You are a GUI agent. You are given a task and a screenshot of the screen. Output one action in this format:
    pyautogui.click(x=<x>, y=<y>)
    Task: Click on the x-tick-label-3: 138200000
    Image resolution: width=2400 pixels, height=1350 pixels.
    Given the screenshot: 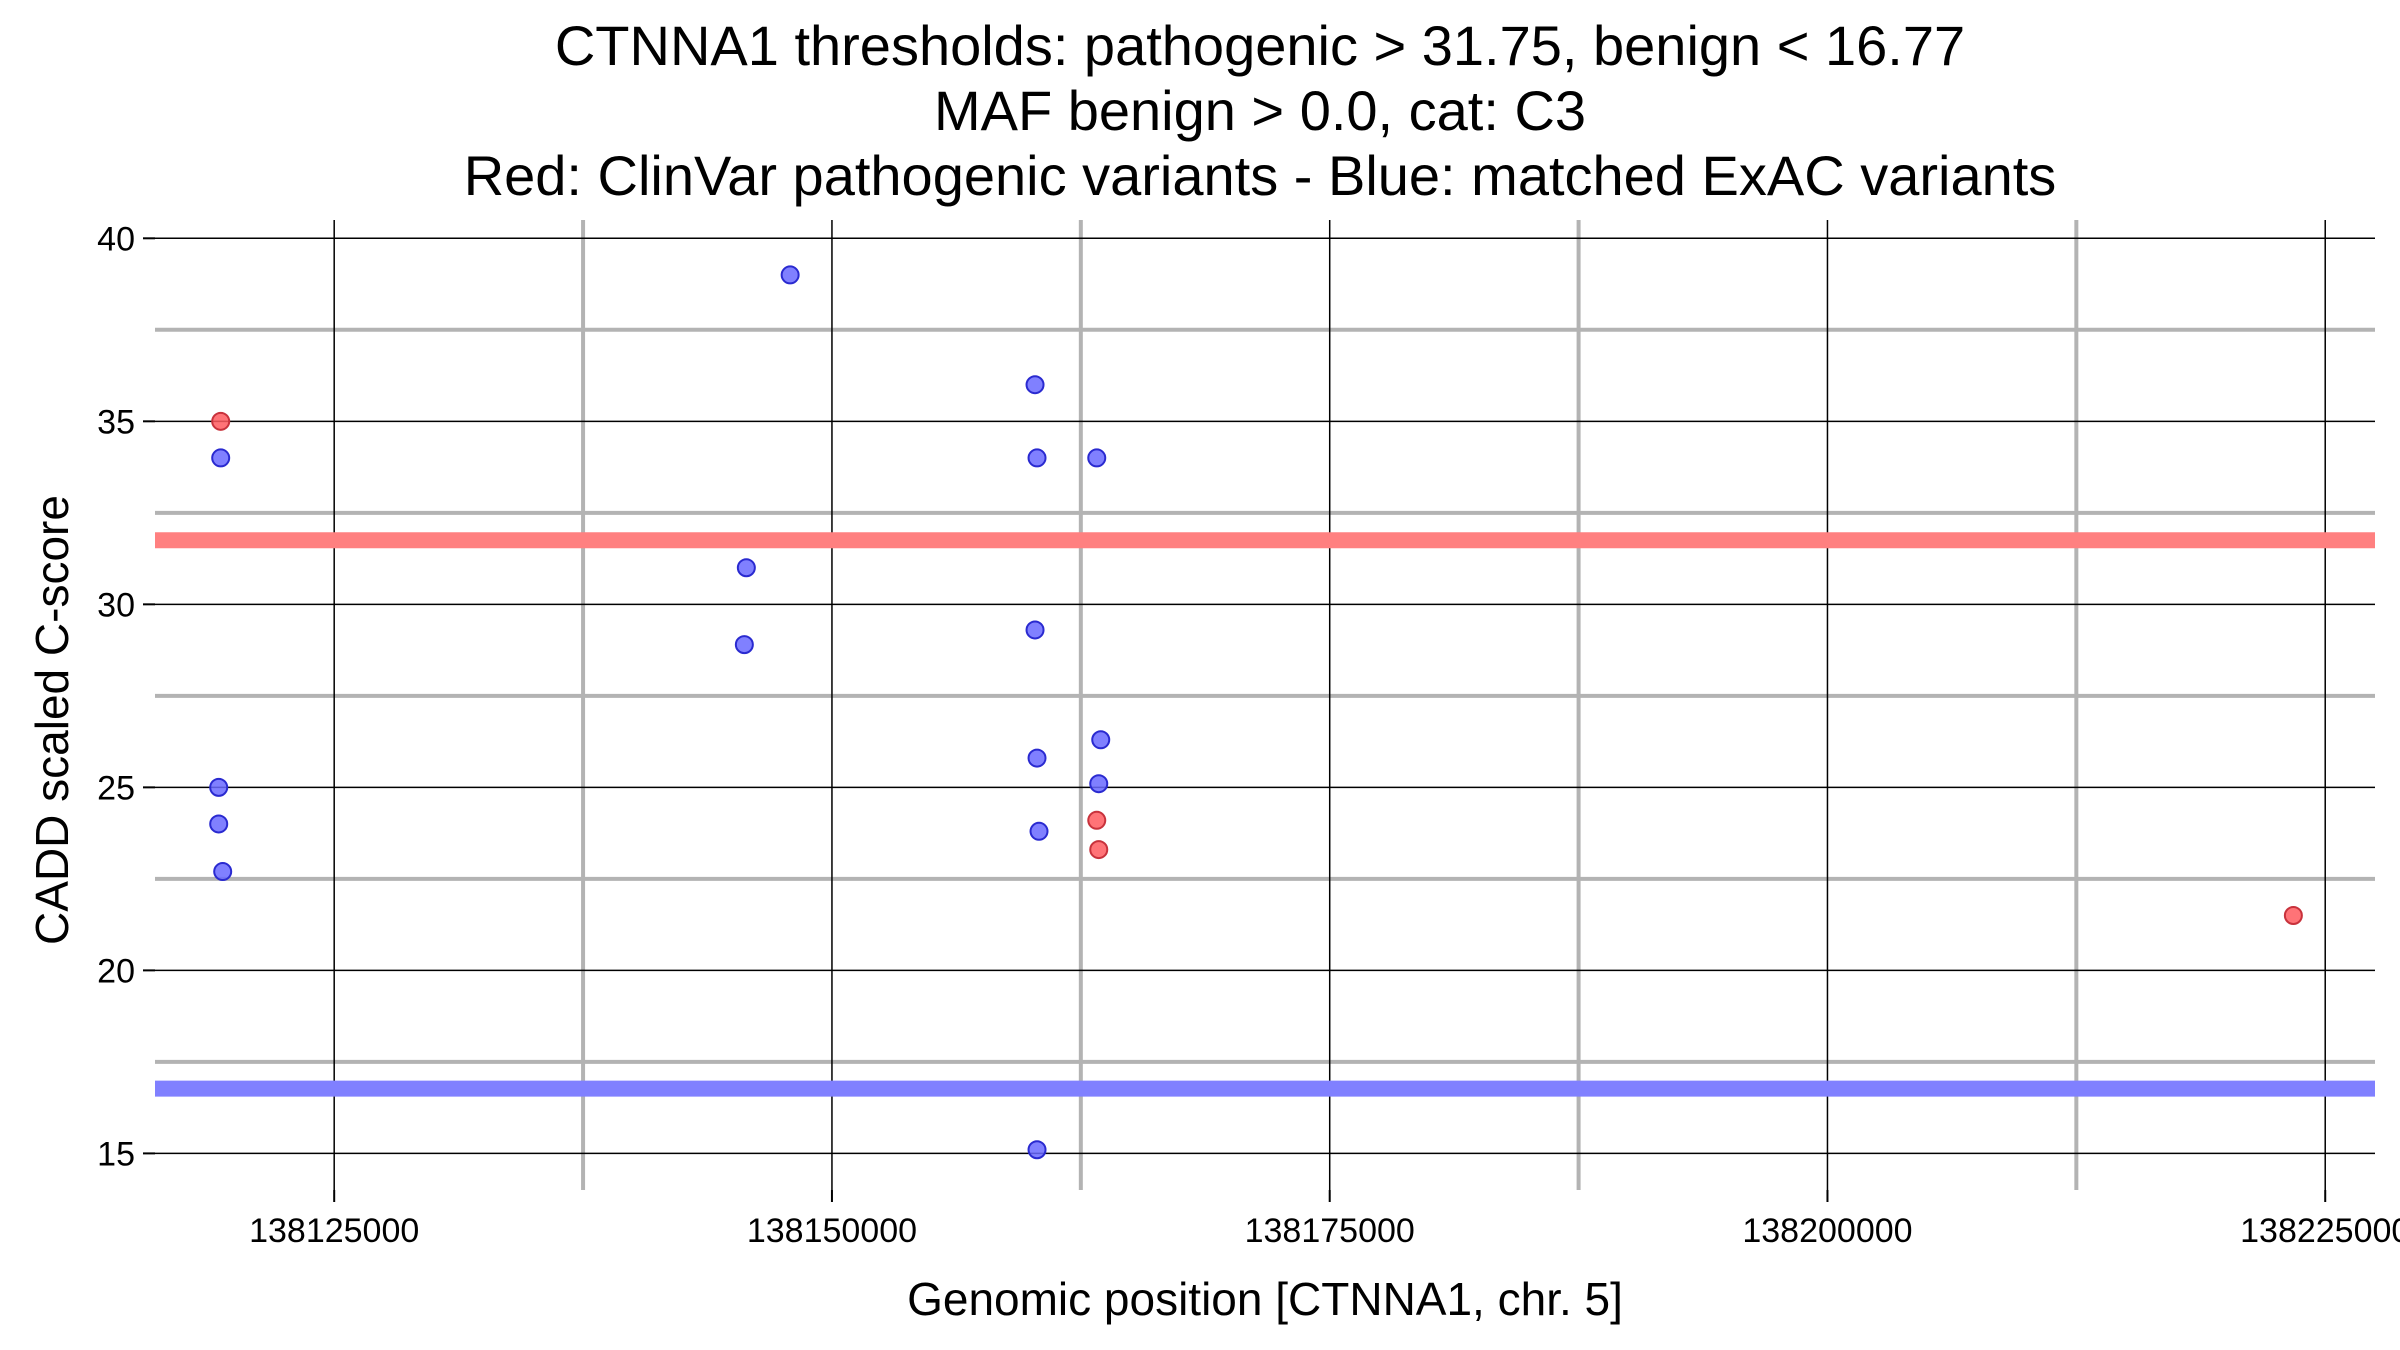 What is the action you would take?
    pyautogui.click(x=1827, y=1231)
    